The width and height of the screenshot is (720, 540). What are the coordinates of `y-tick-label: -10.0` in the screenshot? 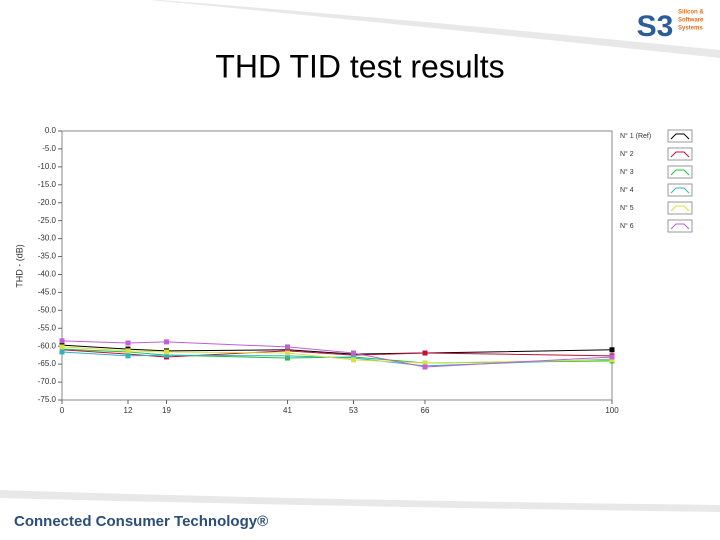 It's located at (47, 166).